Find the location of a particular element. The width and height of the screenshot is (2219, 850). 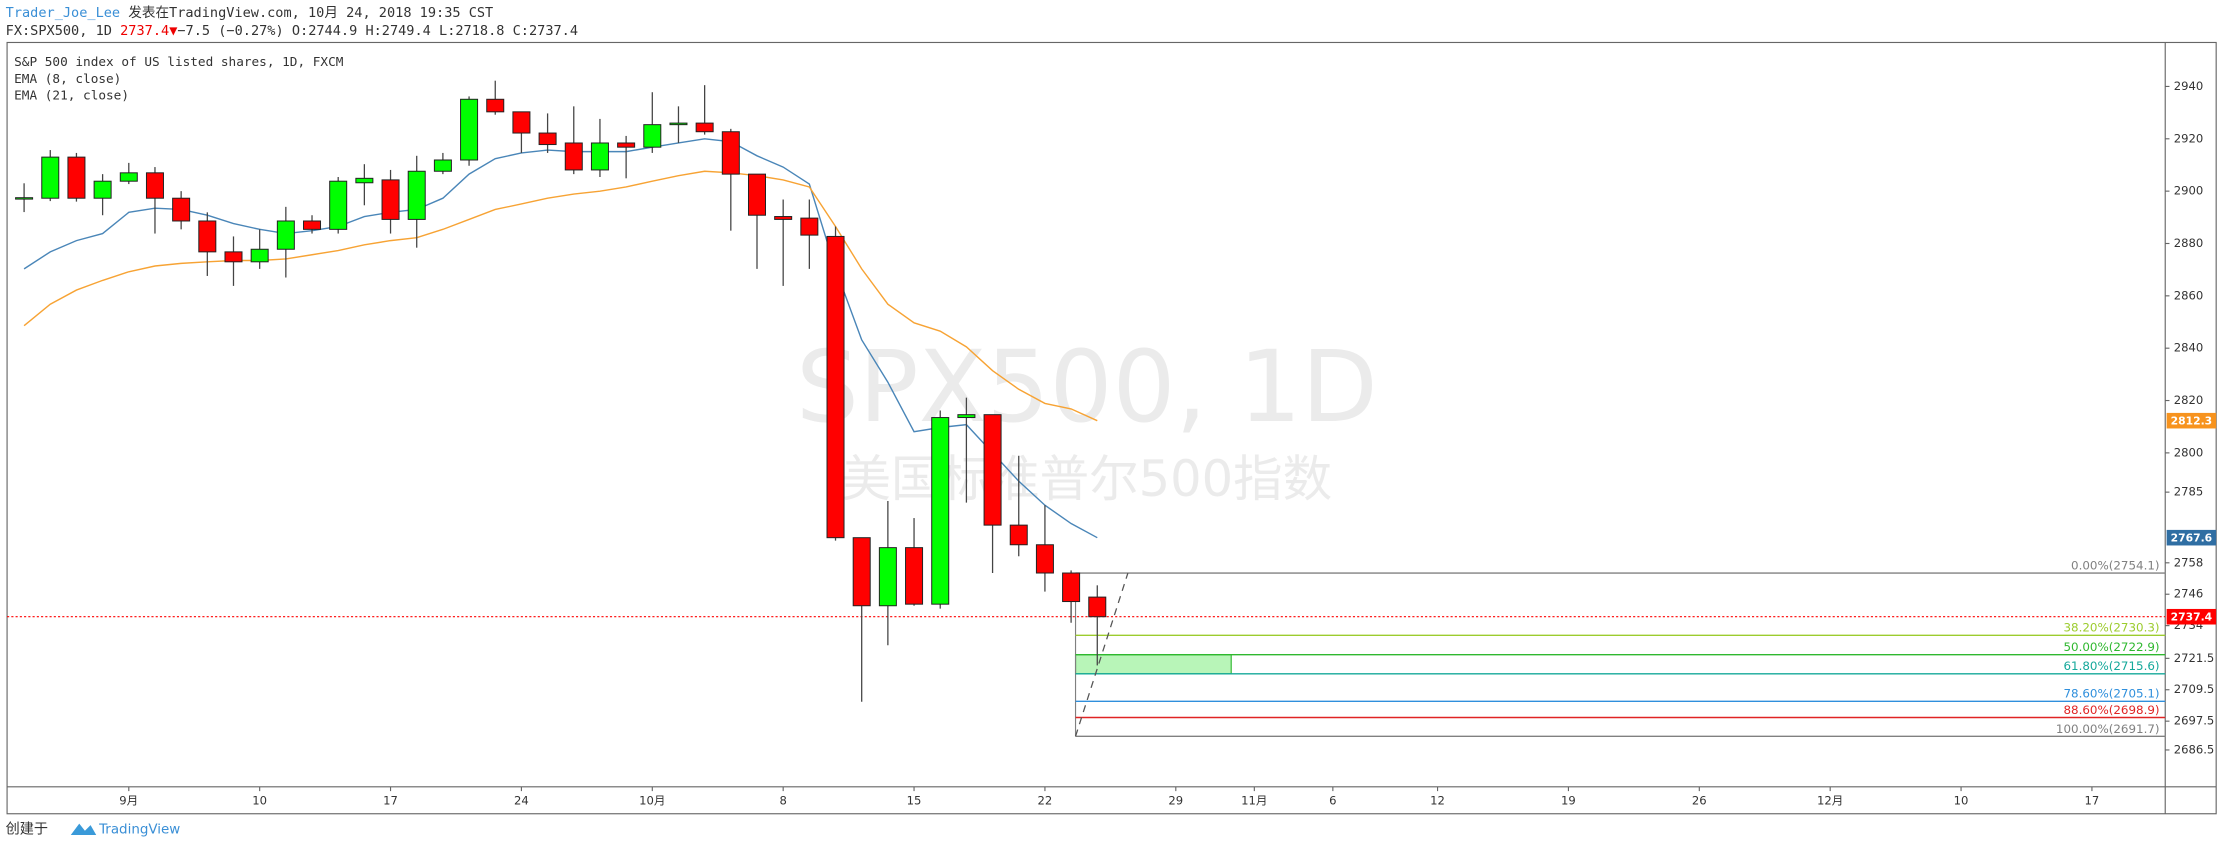

y-tick-label: 2920 is located at coordinates (2189, 138).